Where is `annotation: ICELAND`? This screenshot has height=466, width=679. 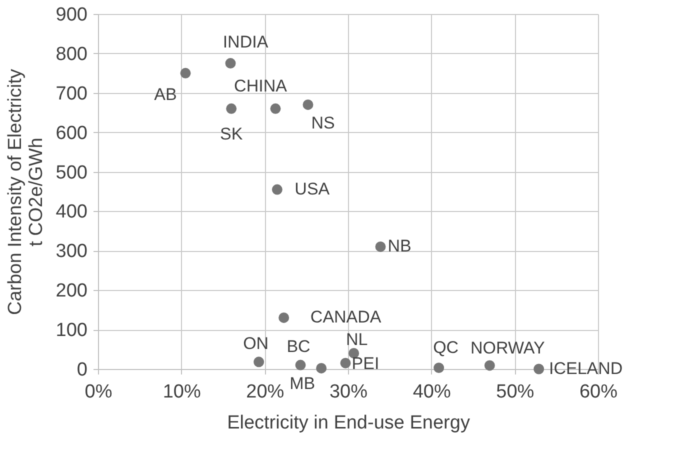 annotation: ICELAND is located at coordinates (585, 368).